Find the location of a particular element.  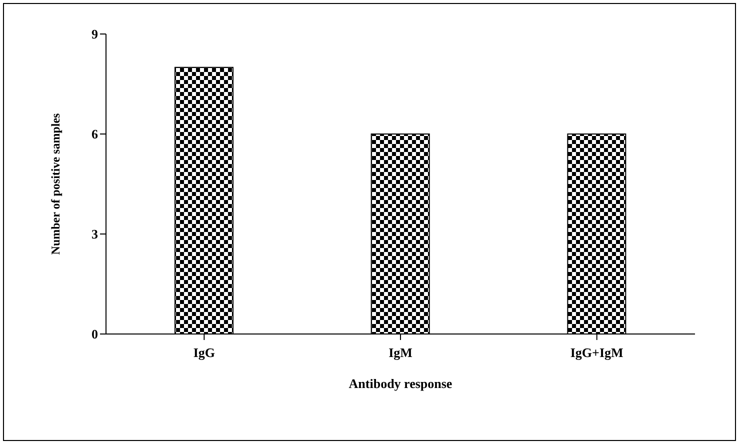

x-tick-label: IgG+IgM is located at coordinates (597, 352).